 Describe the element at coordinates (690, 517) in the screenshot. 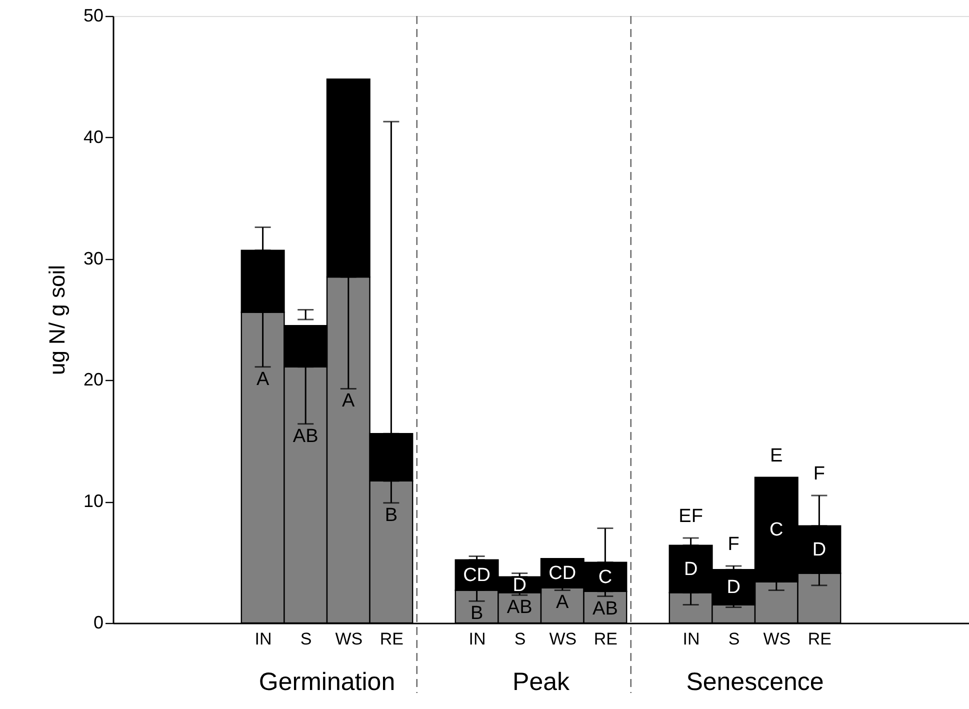

I see `total-label: EF` at that location.